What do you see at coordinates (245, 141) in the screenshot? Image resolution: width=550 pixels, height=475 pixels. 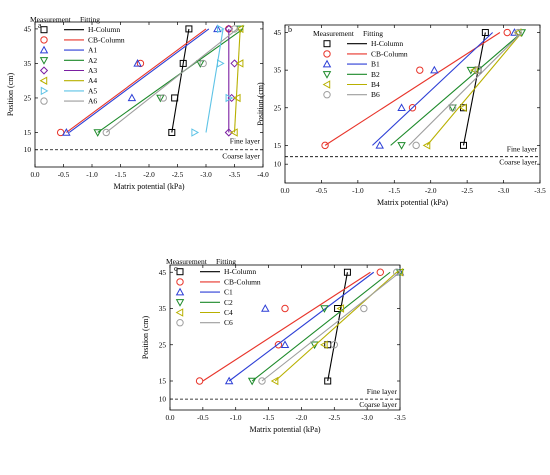 I see `fine-layer-label: Fine layer` at bounding box center [245, 141].